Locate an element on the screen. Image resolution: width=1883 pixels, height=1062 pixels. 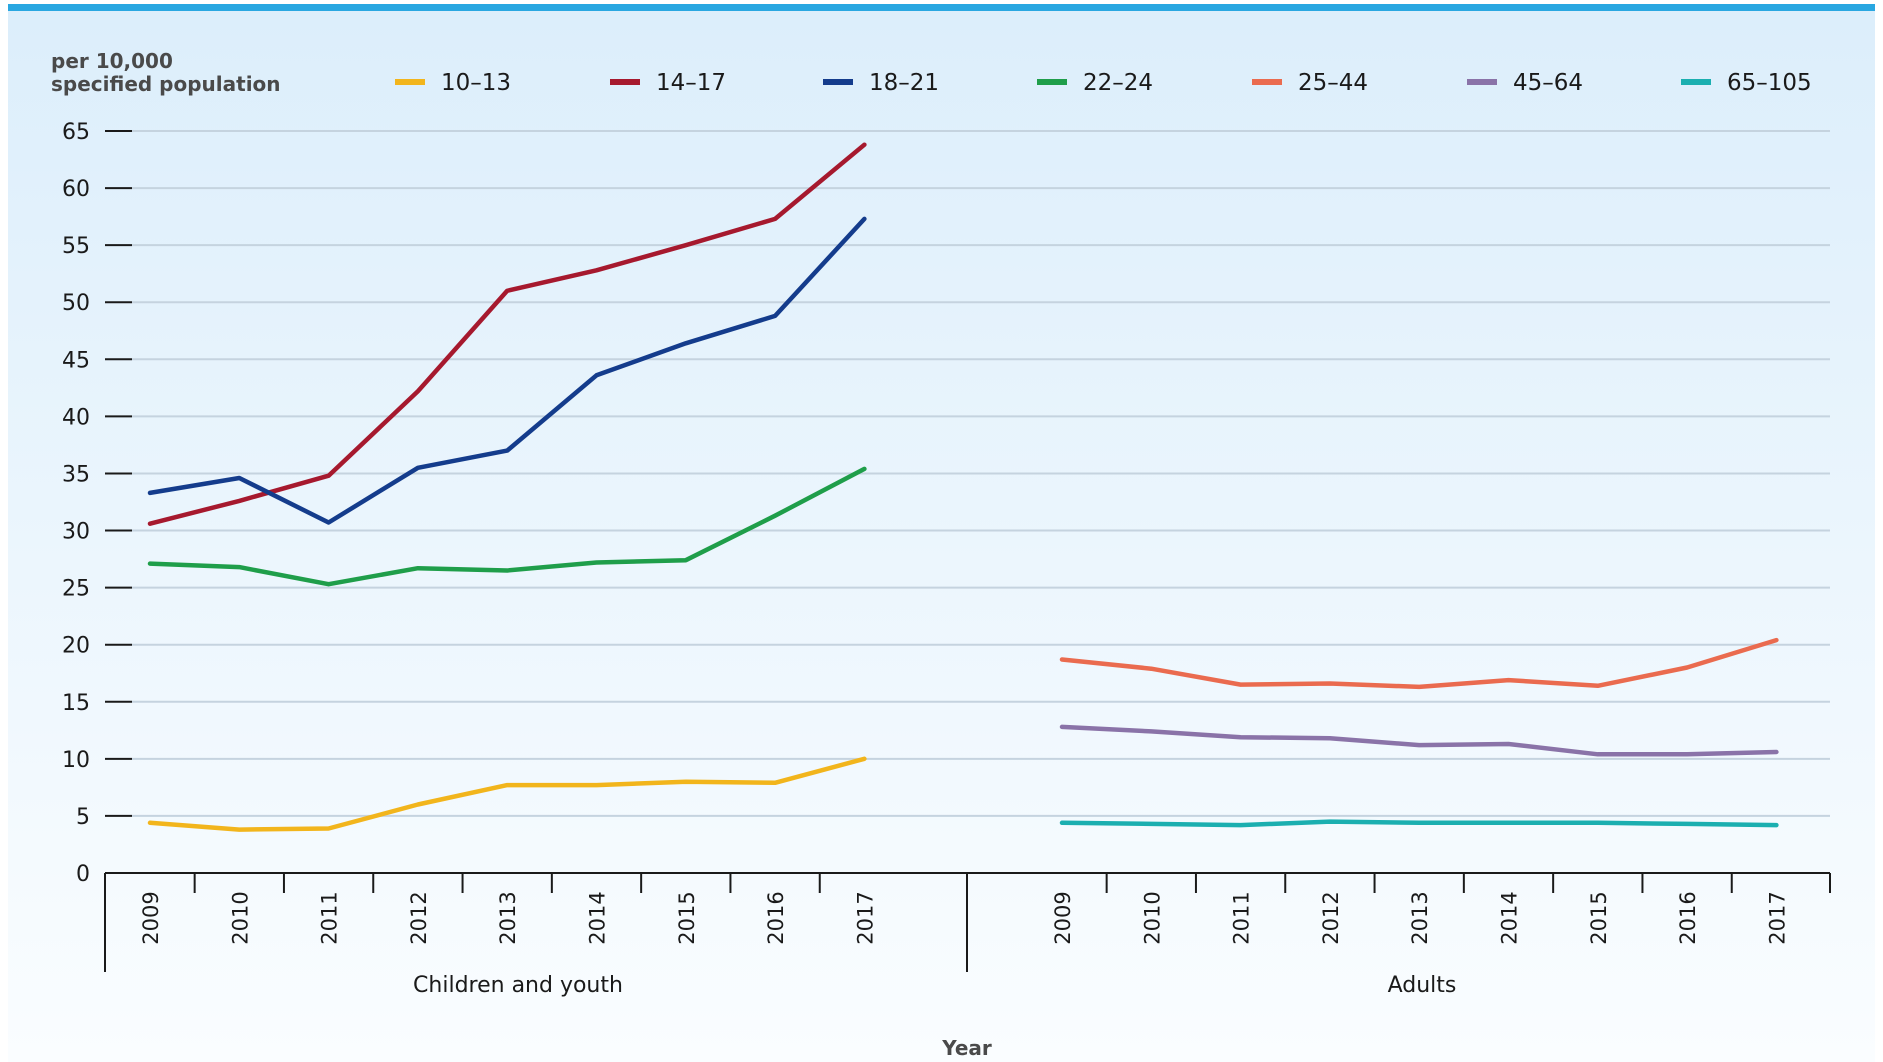
y-tick-label: 35 is located at coordinates (76, 474).